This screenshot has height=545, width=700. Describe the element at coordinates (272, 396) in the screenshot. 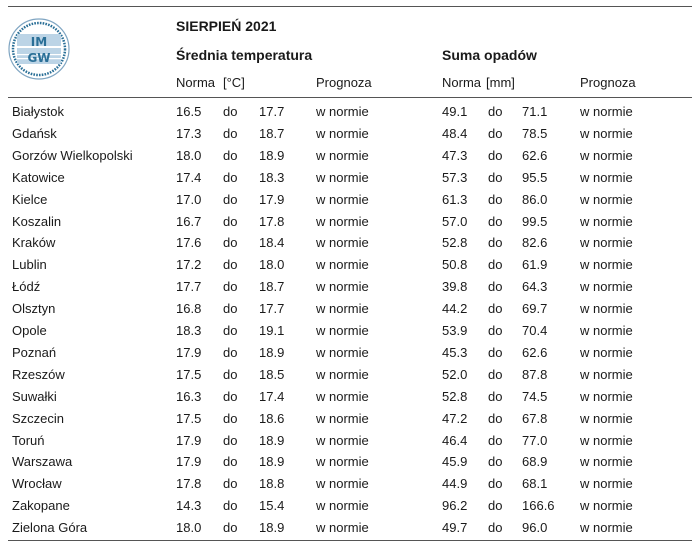

I see `temp-norm-to: 17.4` at that location.